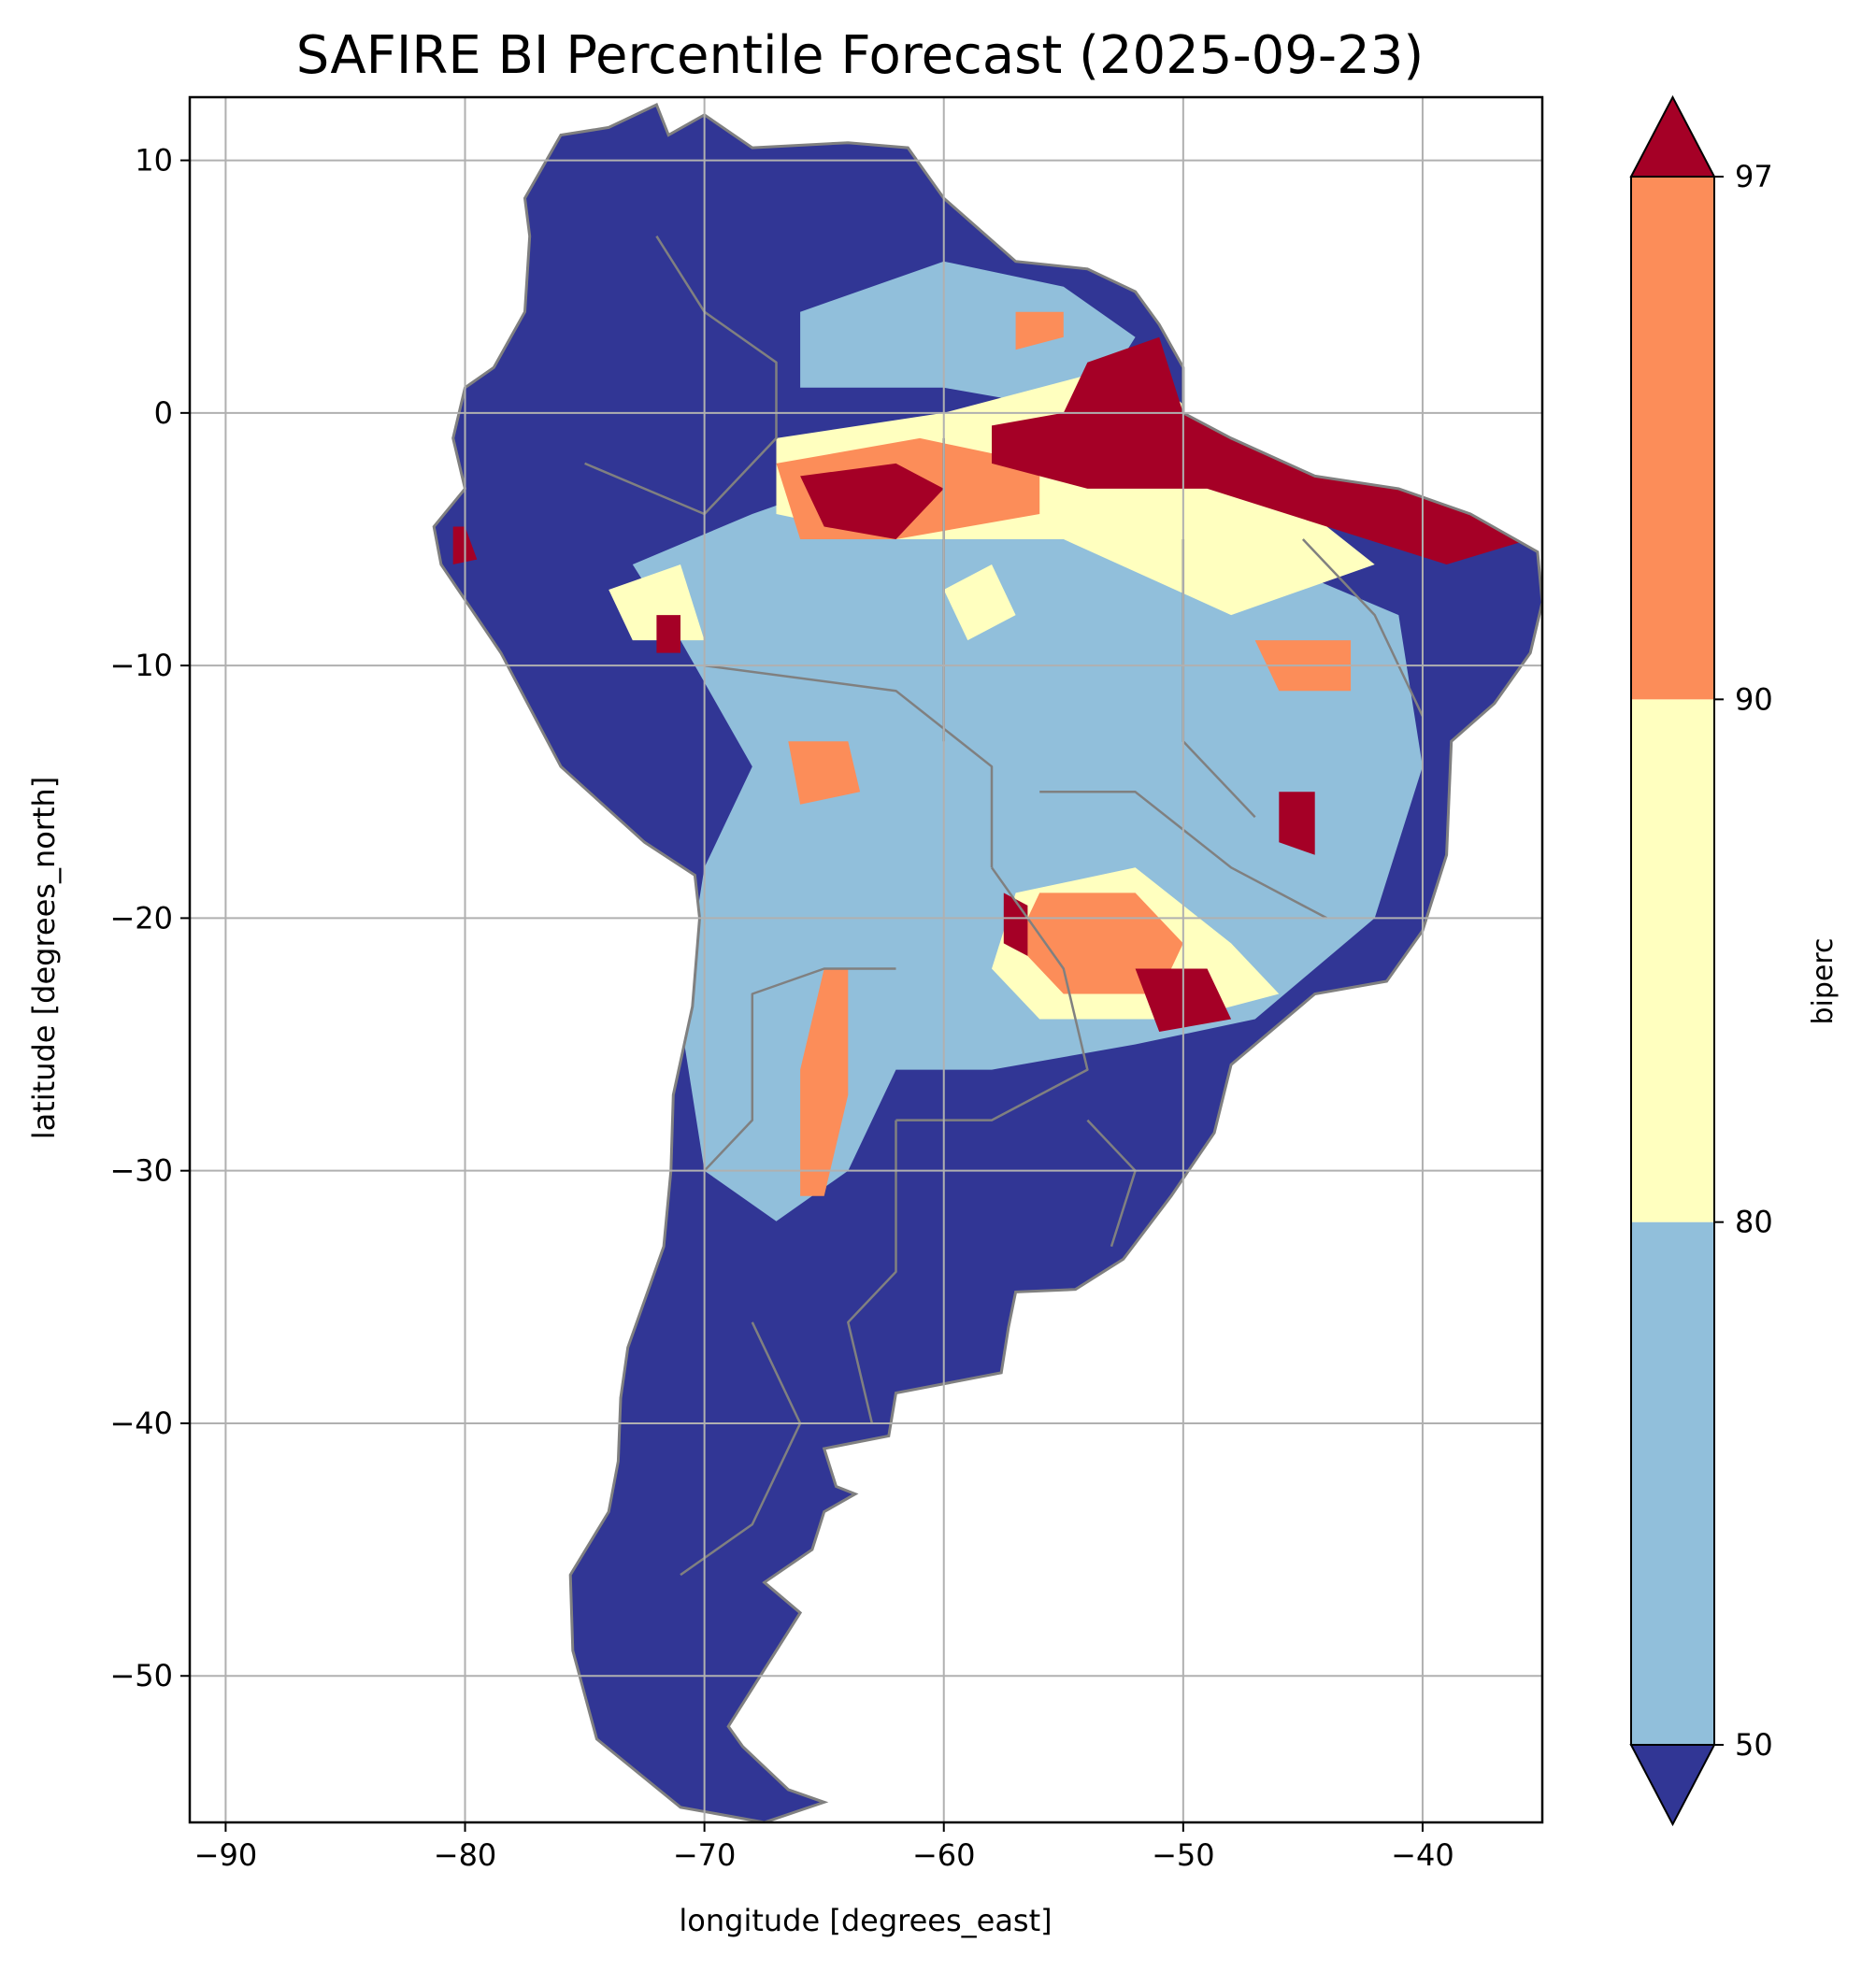  I want to click on colorbar-tick-label: 90, so click(1754, 699).